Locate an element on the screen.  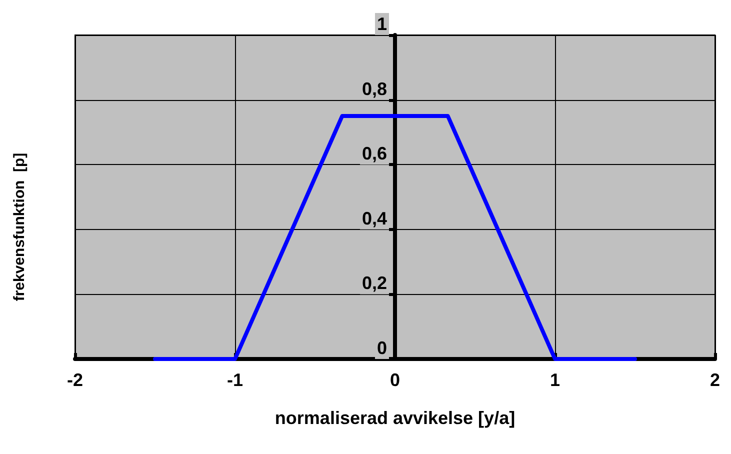
y-tick-label: 0,2 is located at coordinates (374, 283).